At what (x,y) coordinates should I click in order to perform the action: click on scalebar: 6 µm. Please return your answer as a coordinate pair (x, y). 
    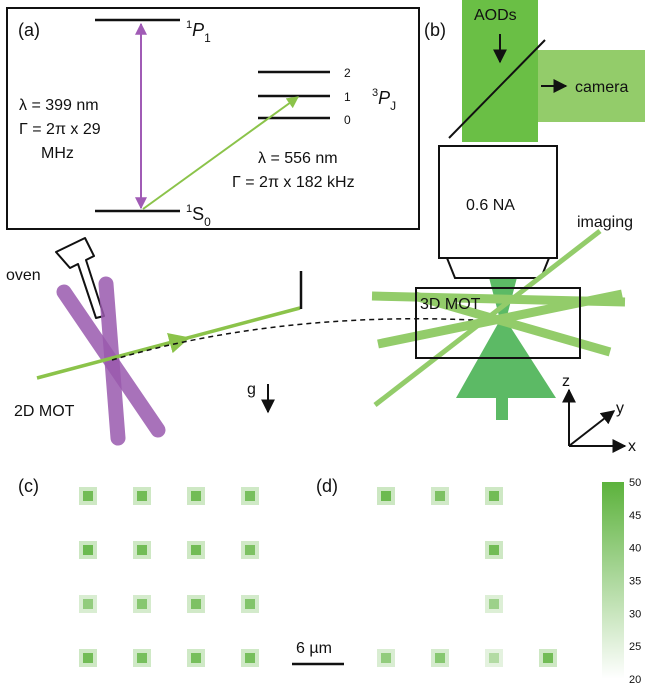
    Looking at the image, I should click on (318, 653).